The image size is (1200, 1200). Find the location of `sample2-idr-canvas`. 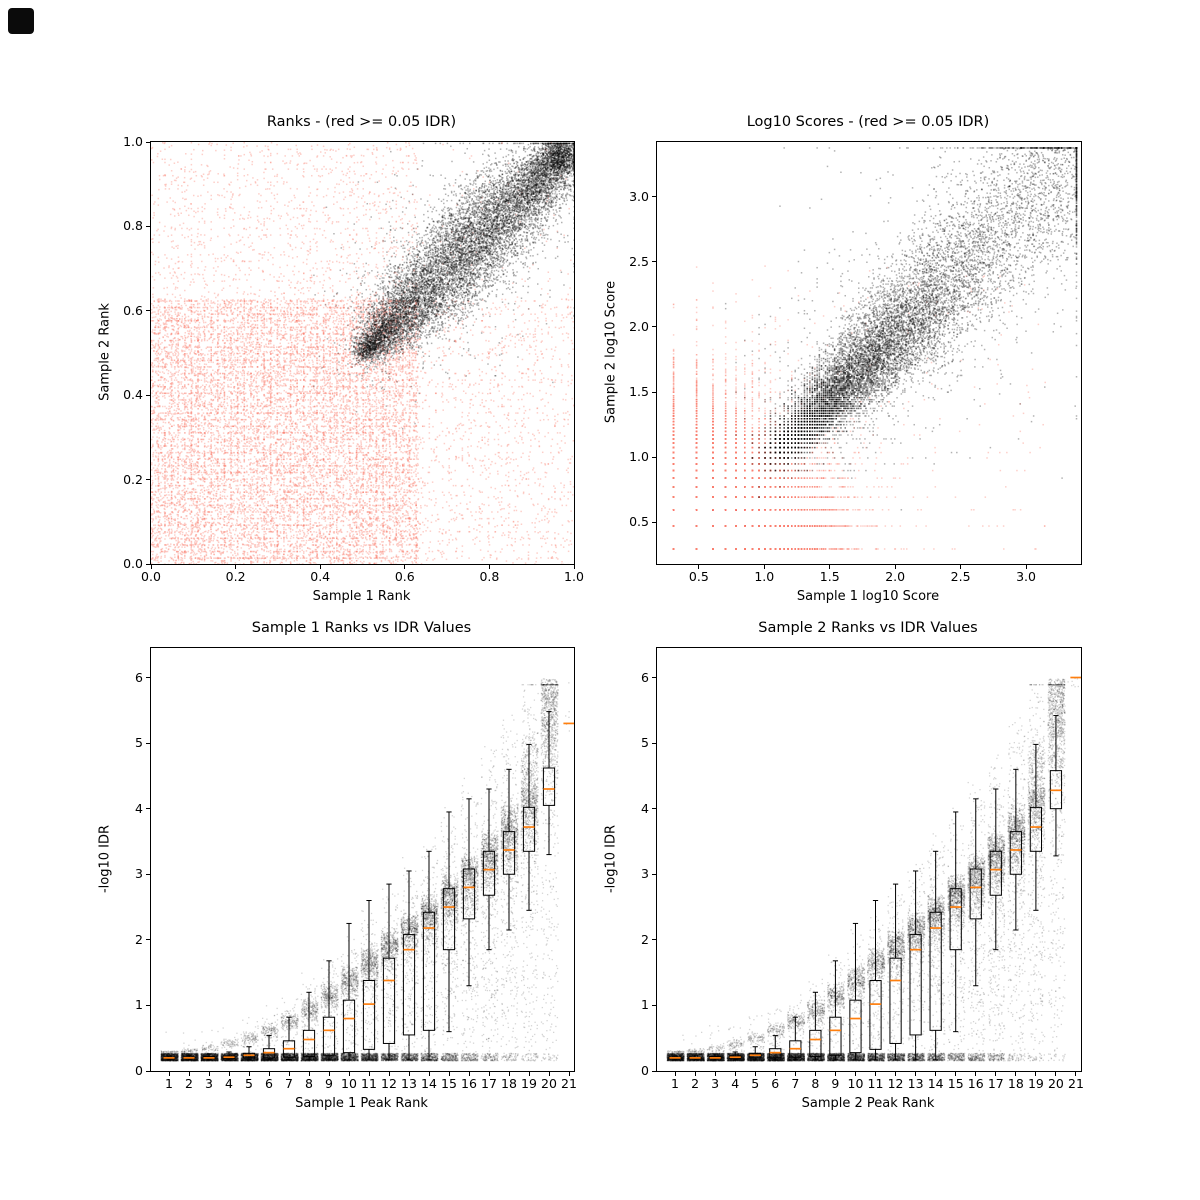

sample2-idr-canvas is located at coordinates (869, 859).